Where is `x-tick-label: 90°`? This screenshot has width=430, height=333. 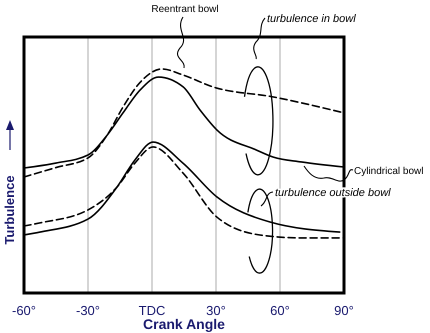 x-tick-label: 90° is located at coordinates (344, 310).